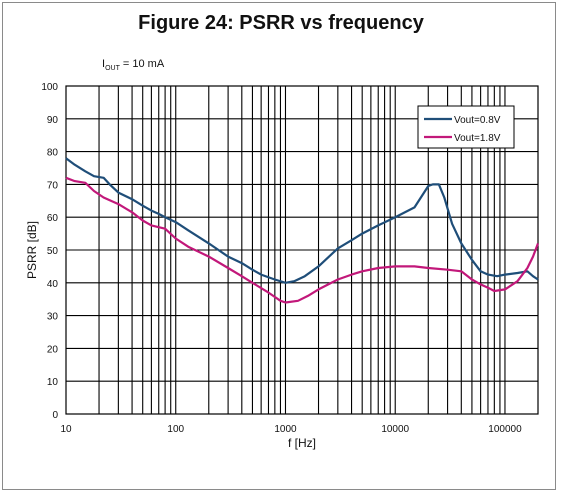 This screenshot has width=562, height=496. What do you see at coordinates (53, 218) in the screenshot?
I see `y-tick-label: 60` at bounding box center [53, 218].